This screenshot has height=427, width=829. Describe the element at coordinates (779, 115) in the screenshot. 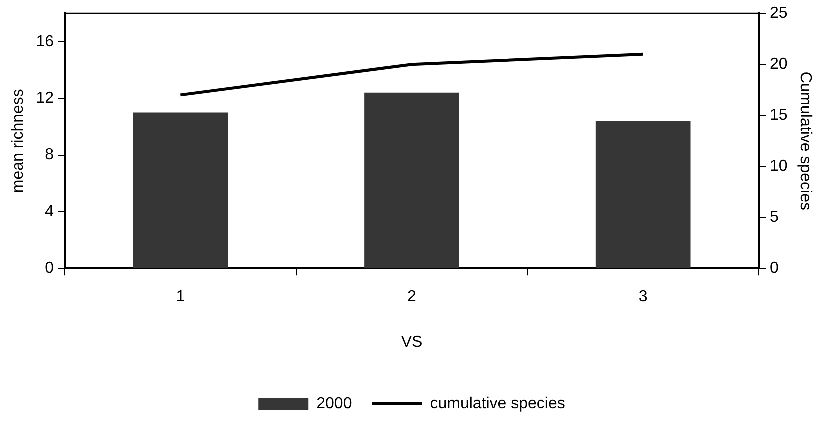

I see `y2-tick-label: 15` at that location.